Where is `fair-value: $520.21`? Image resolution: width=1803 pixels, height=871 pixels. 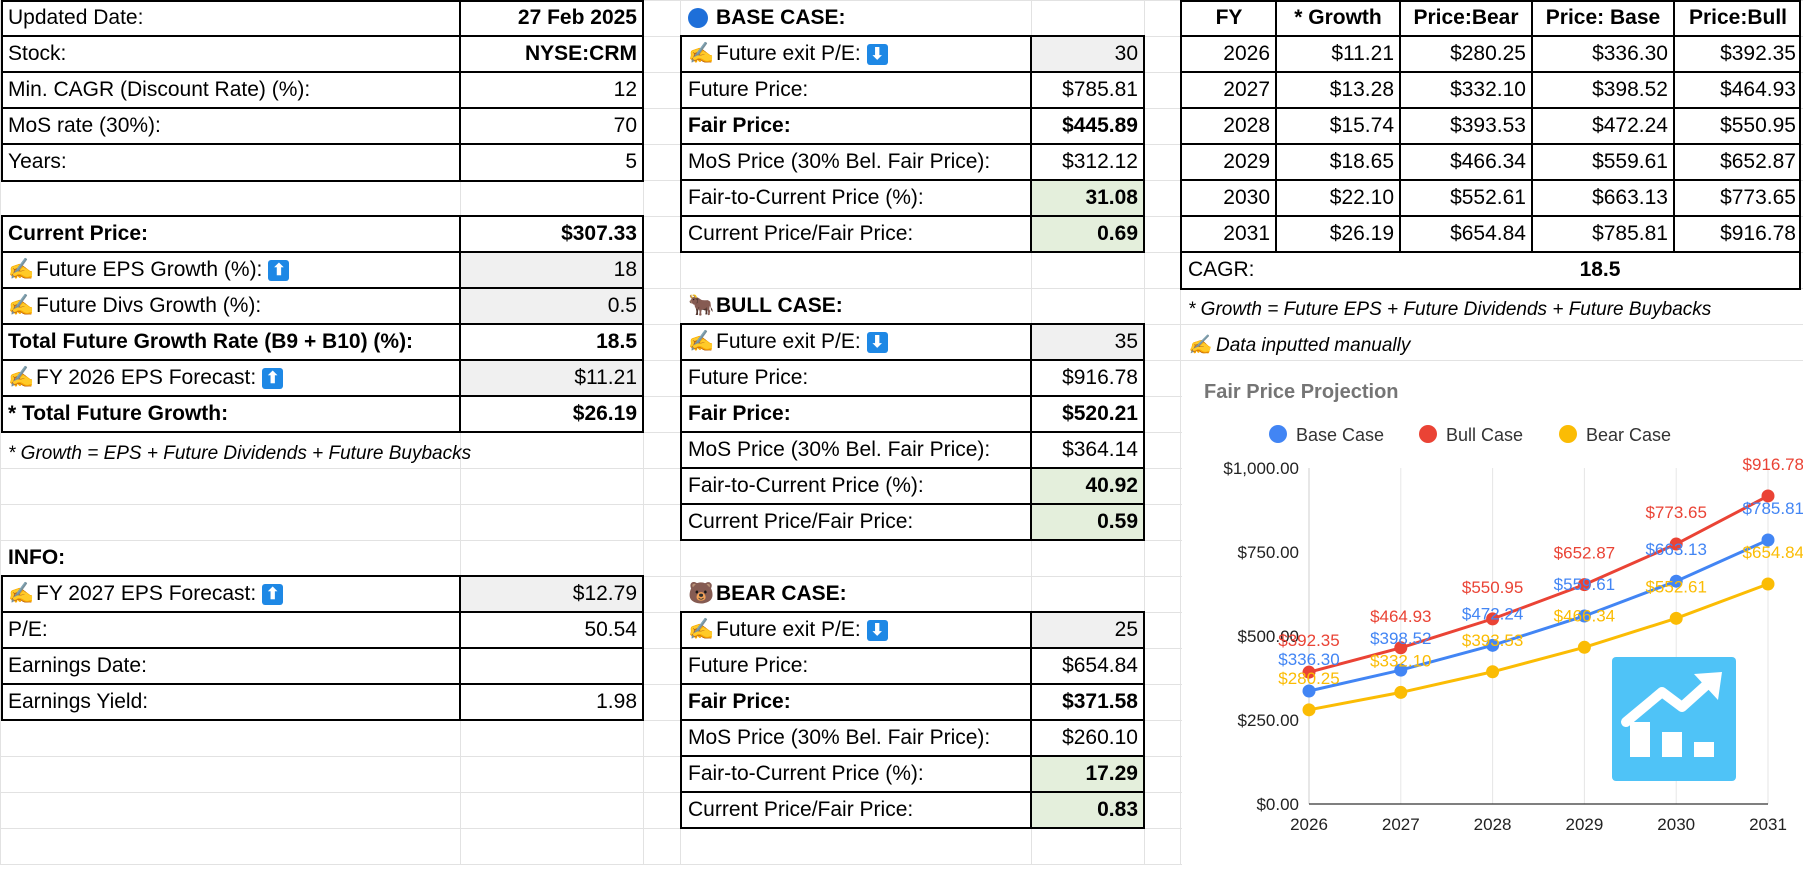
fair-value: $520.21 is located at coordinates (1100, 413).